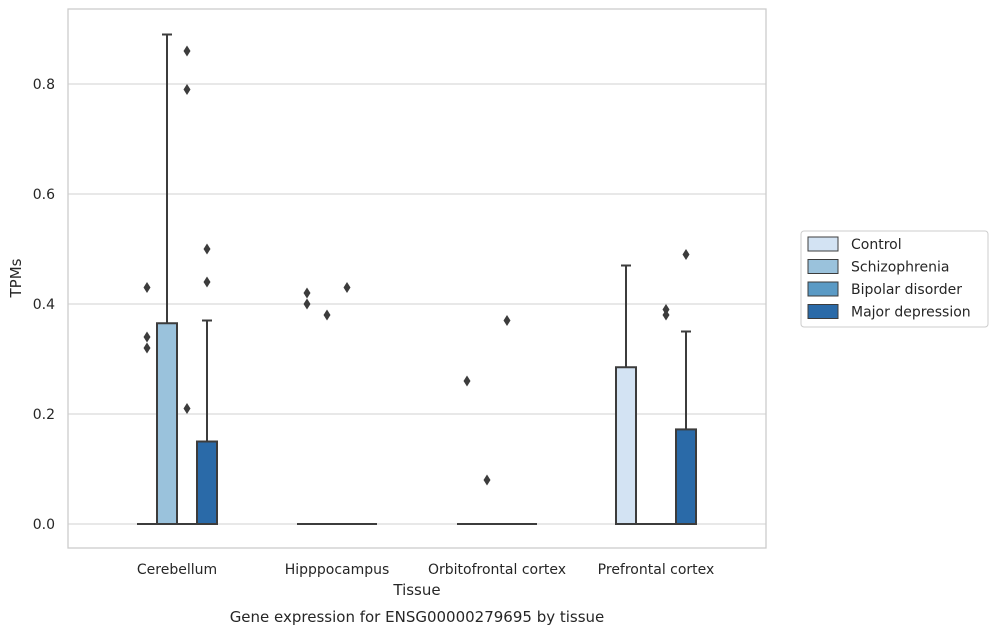 The image size is (997, 634). I want to click on legend-label: Major depression, so click(911, 313).